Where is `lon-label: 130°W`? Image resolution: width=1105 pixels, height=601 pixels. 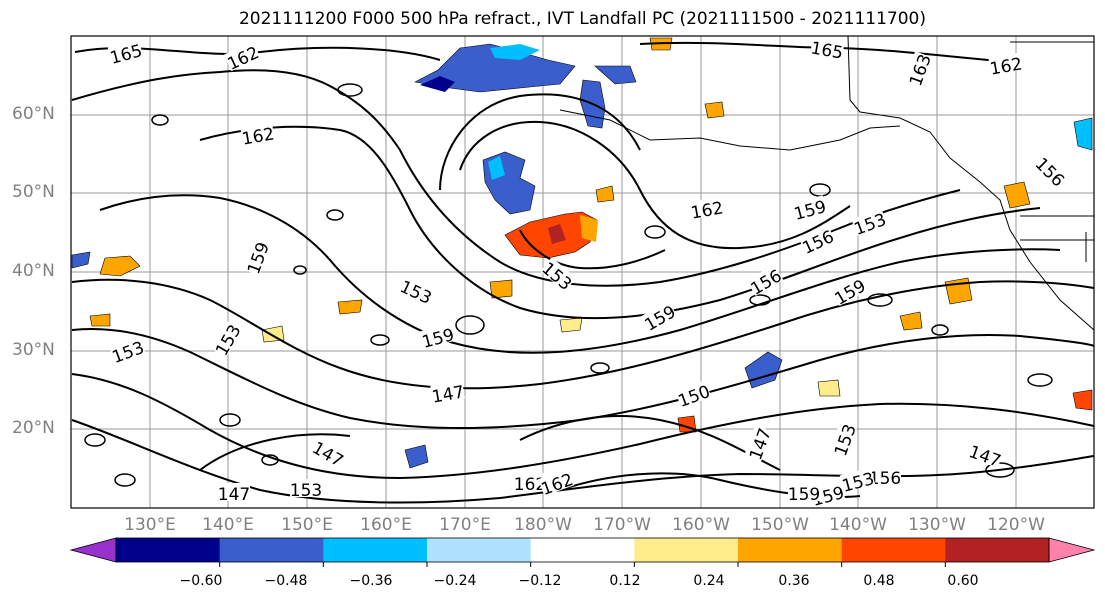
lon-label: 130°W is located at coordinates (937, 525).